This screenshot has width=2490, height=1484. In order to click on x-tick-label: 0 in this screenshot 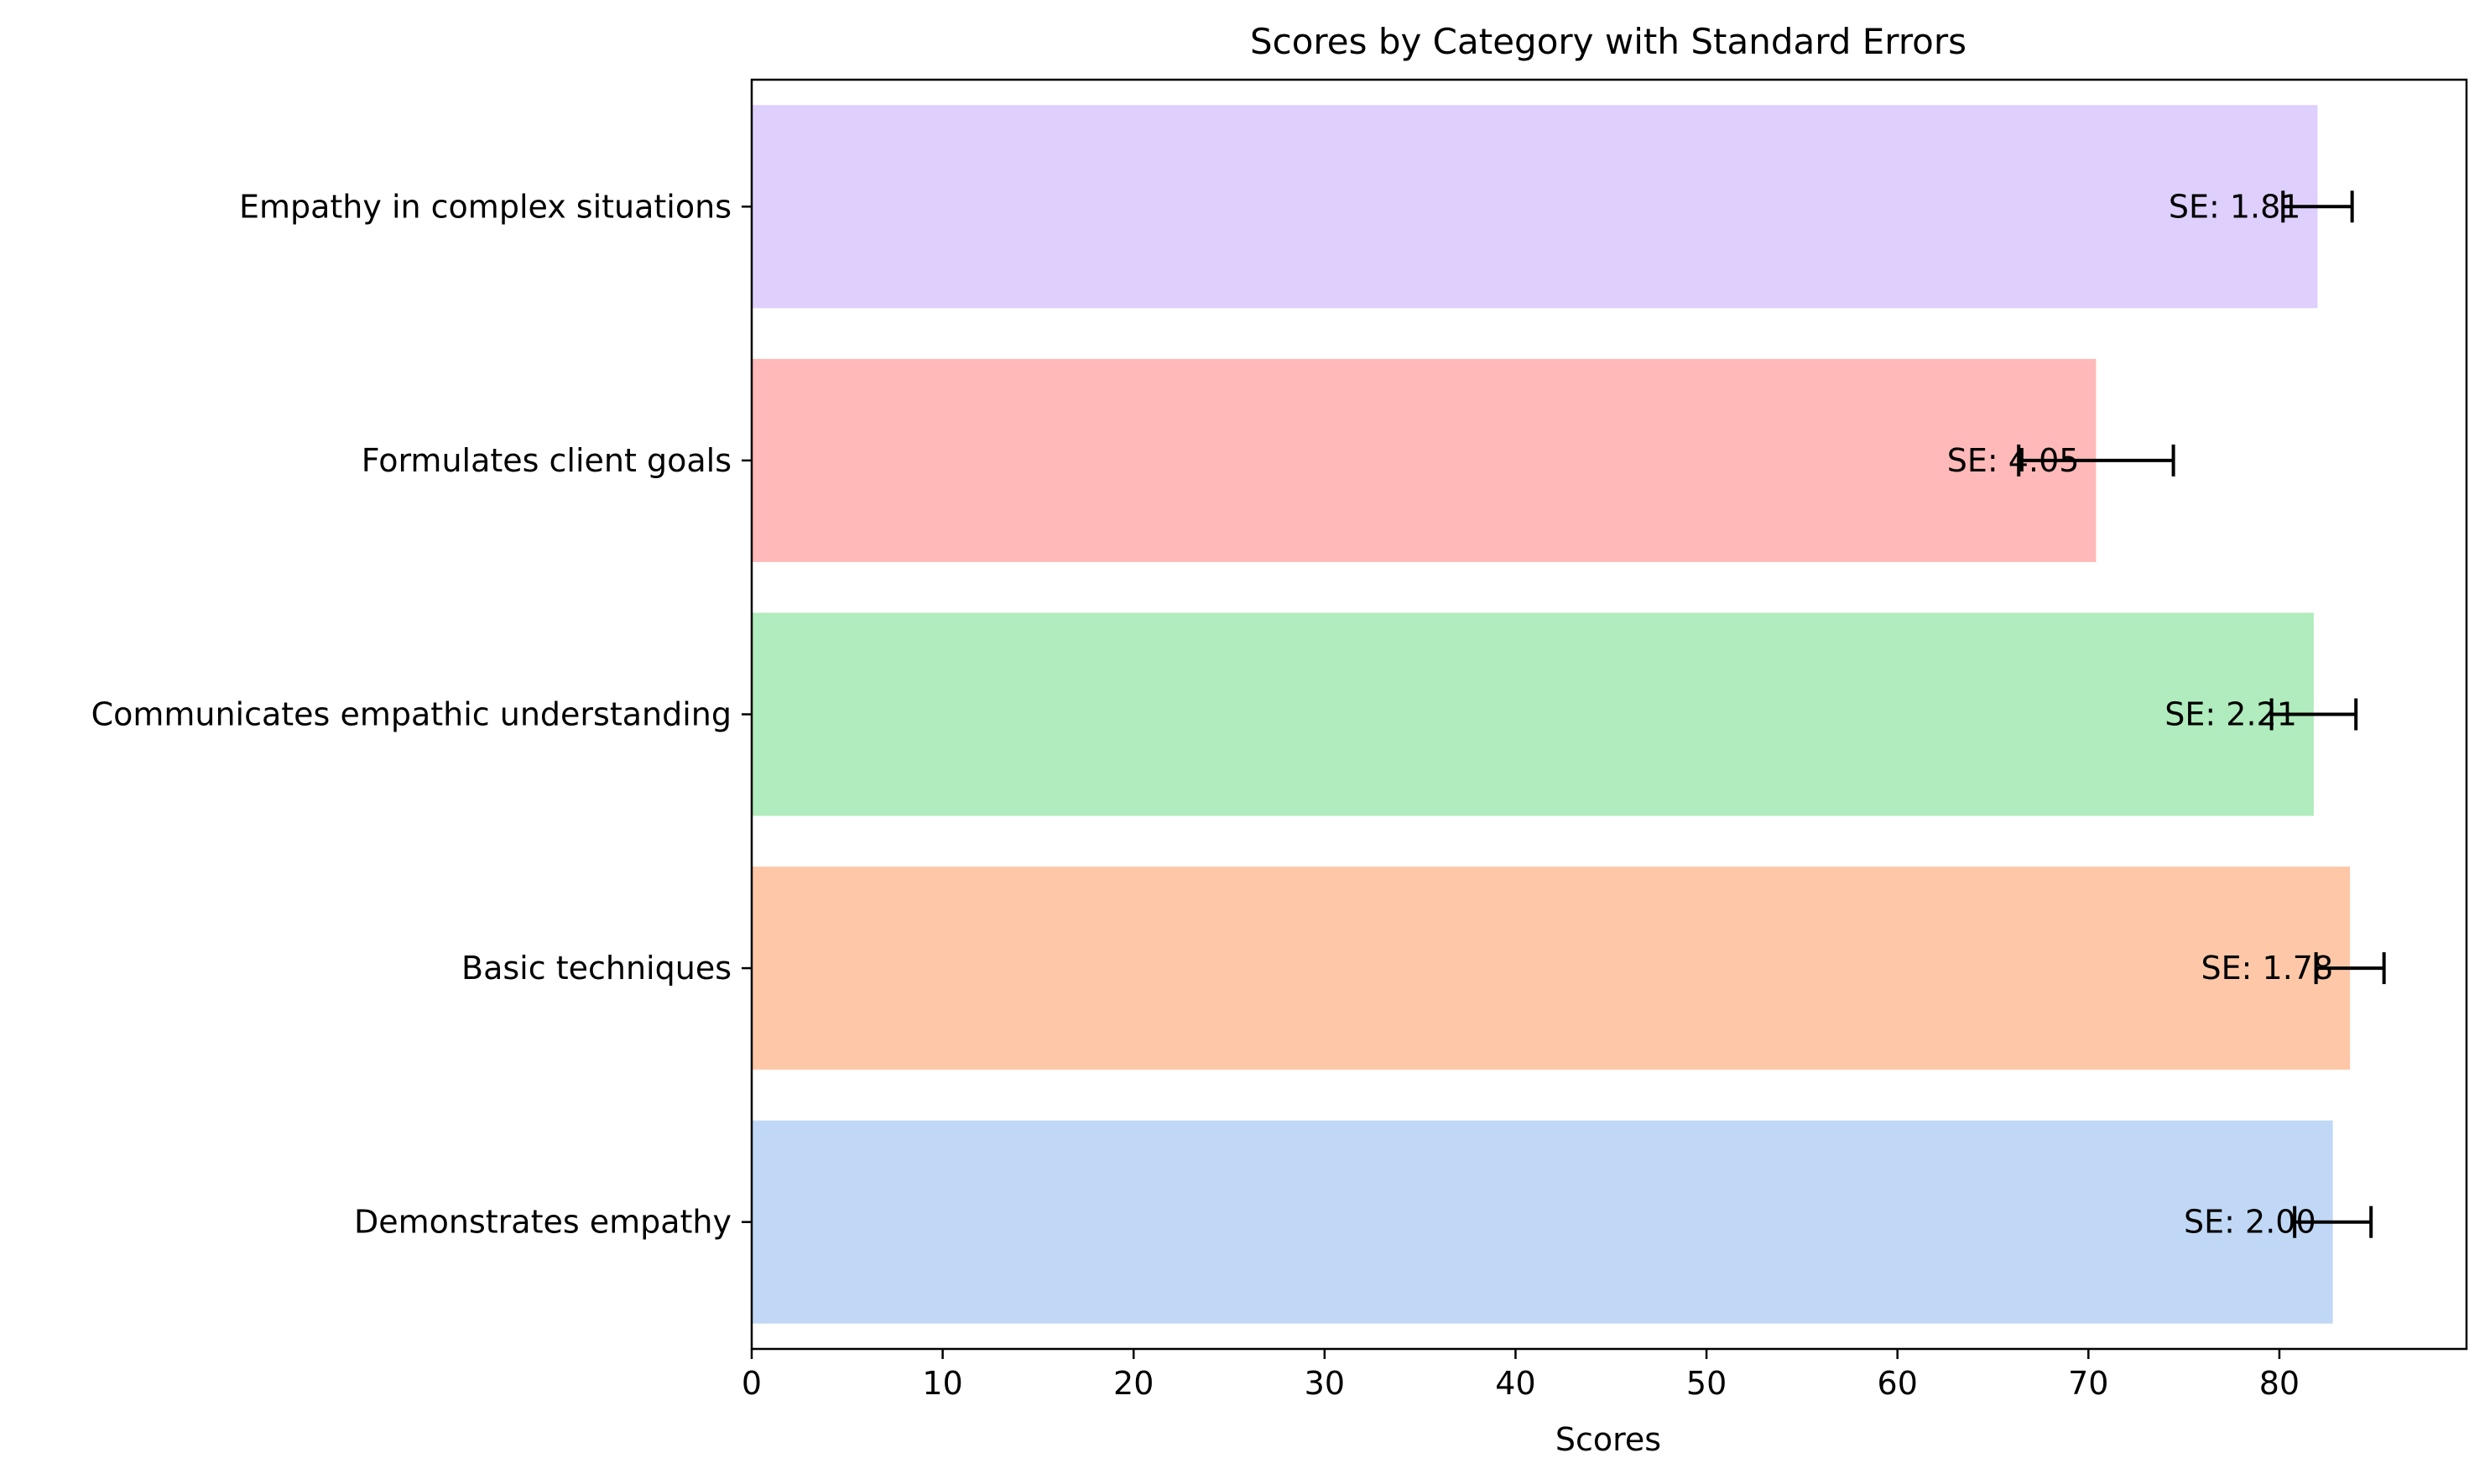, I will do `click(752, 1383)`.